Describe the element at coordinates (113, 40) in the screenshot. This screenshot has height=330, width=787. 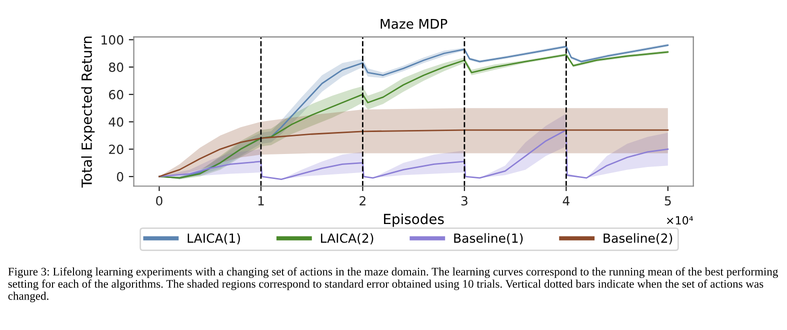
I see `y-tick-label: 100` at that location.